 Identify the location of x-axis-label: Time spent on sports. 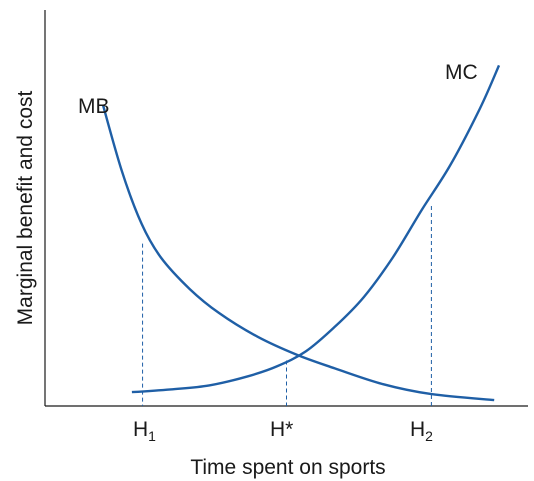
(287, 467).